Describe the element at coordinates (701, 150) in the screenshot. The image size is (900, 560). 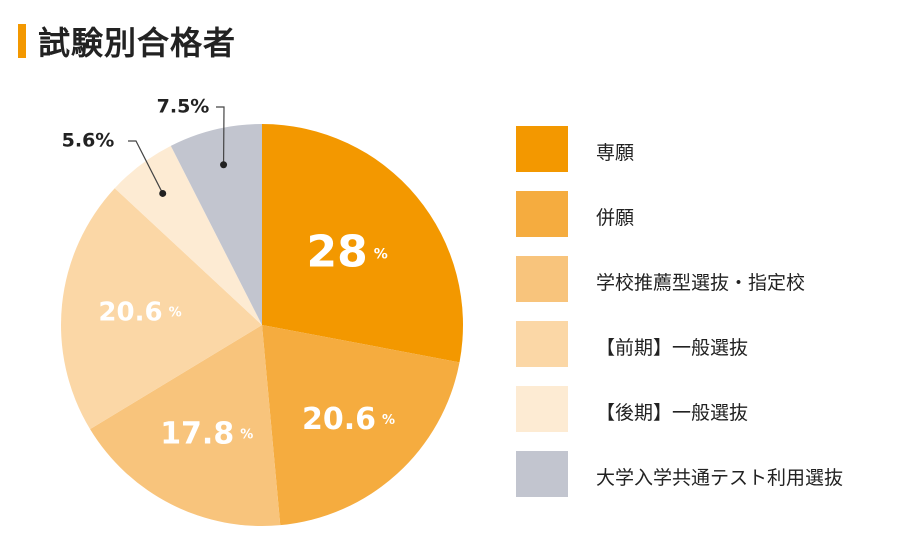
I see `legend-item-0: 専願` at that location.